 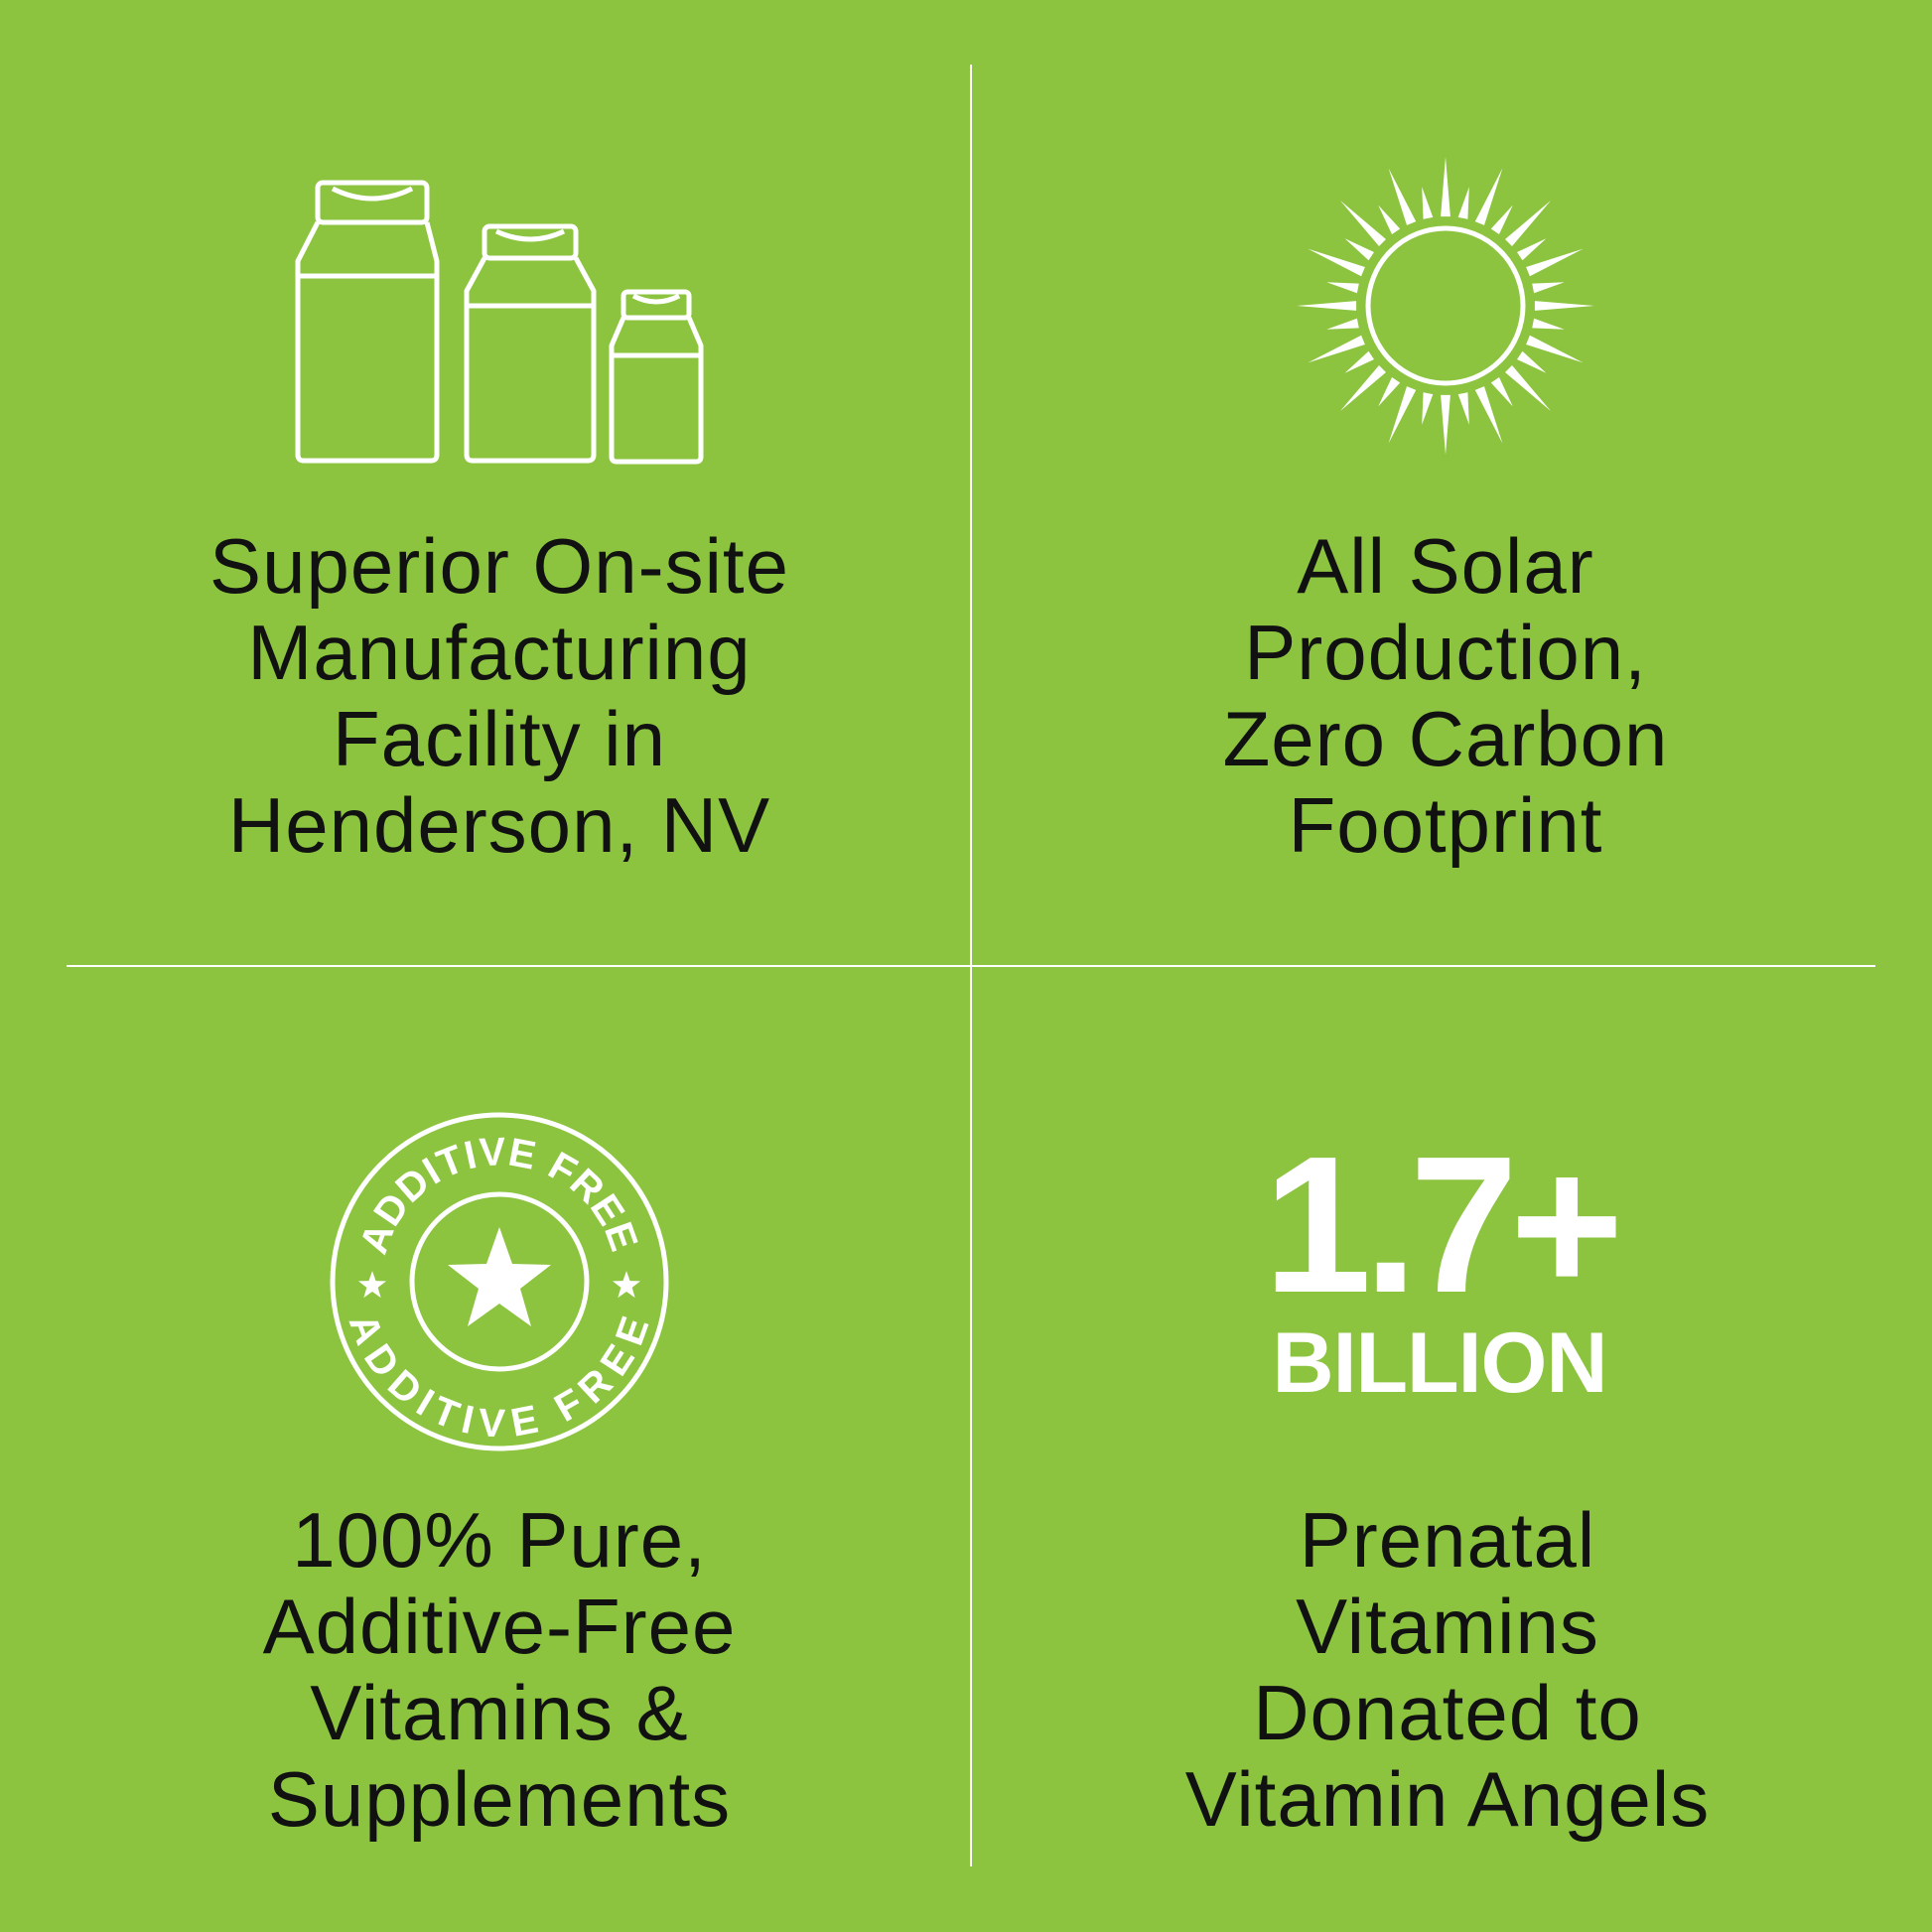 I want to click on caption-line: Vitamins, so click(x=1448, y=1626).